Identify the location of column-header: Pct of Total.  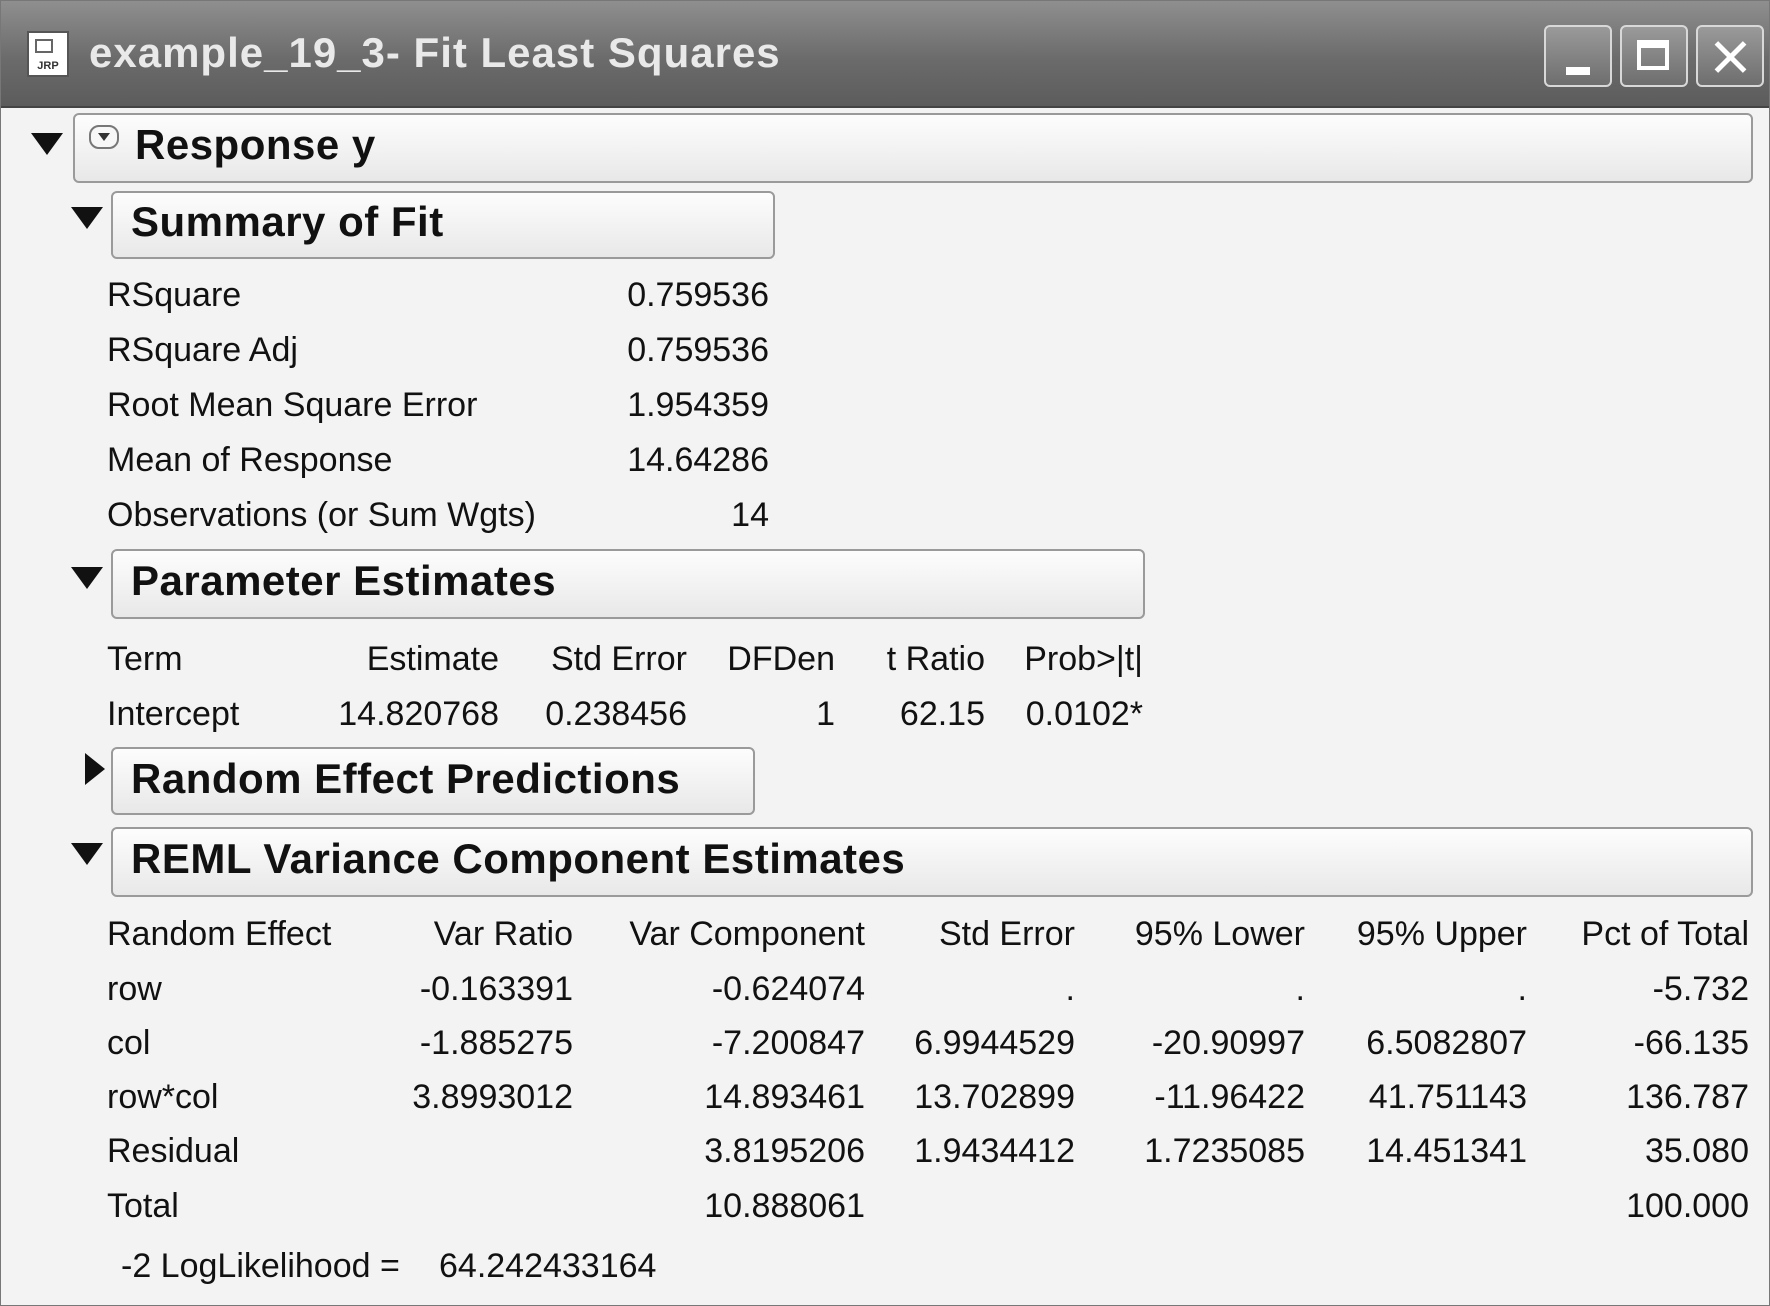
(1665, 934).